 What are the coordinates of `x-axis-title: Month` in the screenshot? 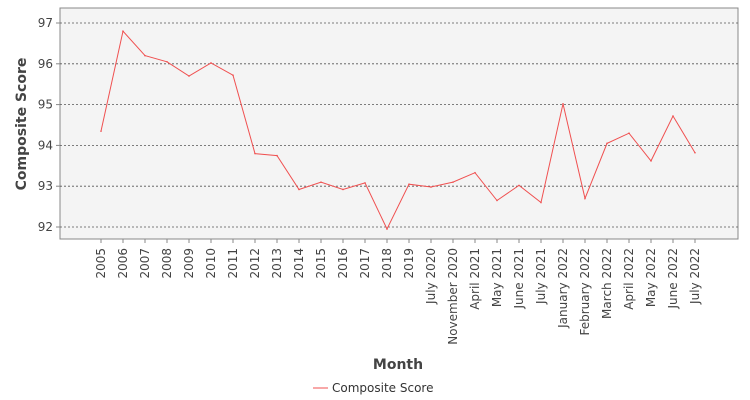 It's located at (398, 365).